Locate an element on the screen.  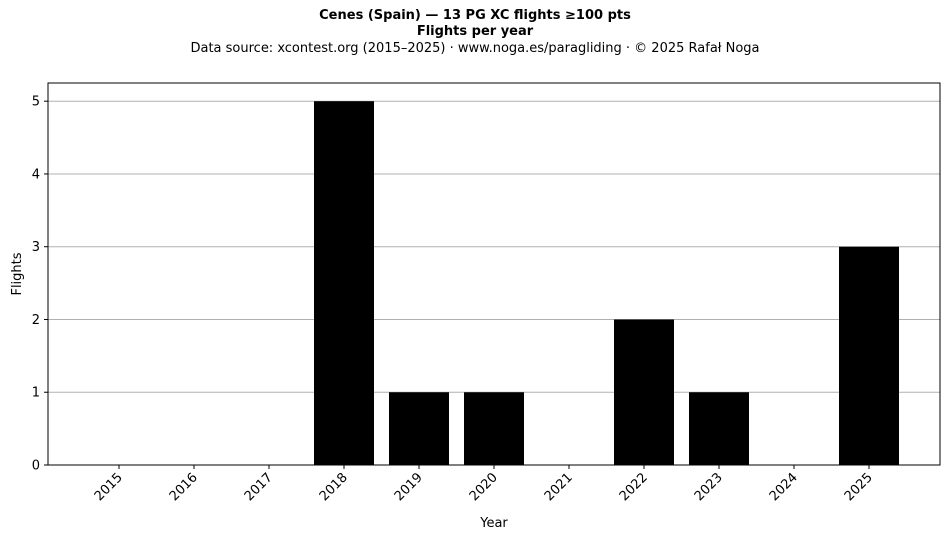
y-tick-label: 0 is located at coordinates (36, 466).